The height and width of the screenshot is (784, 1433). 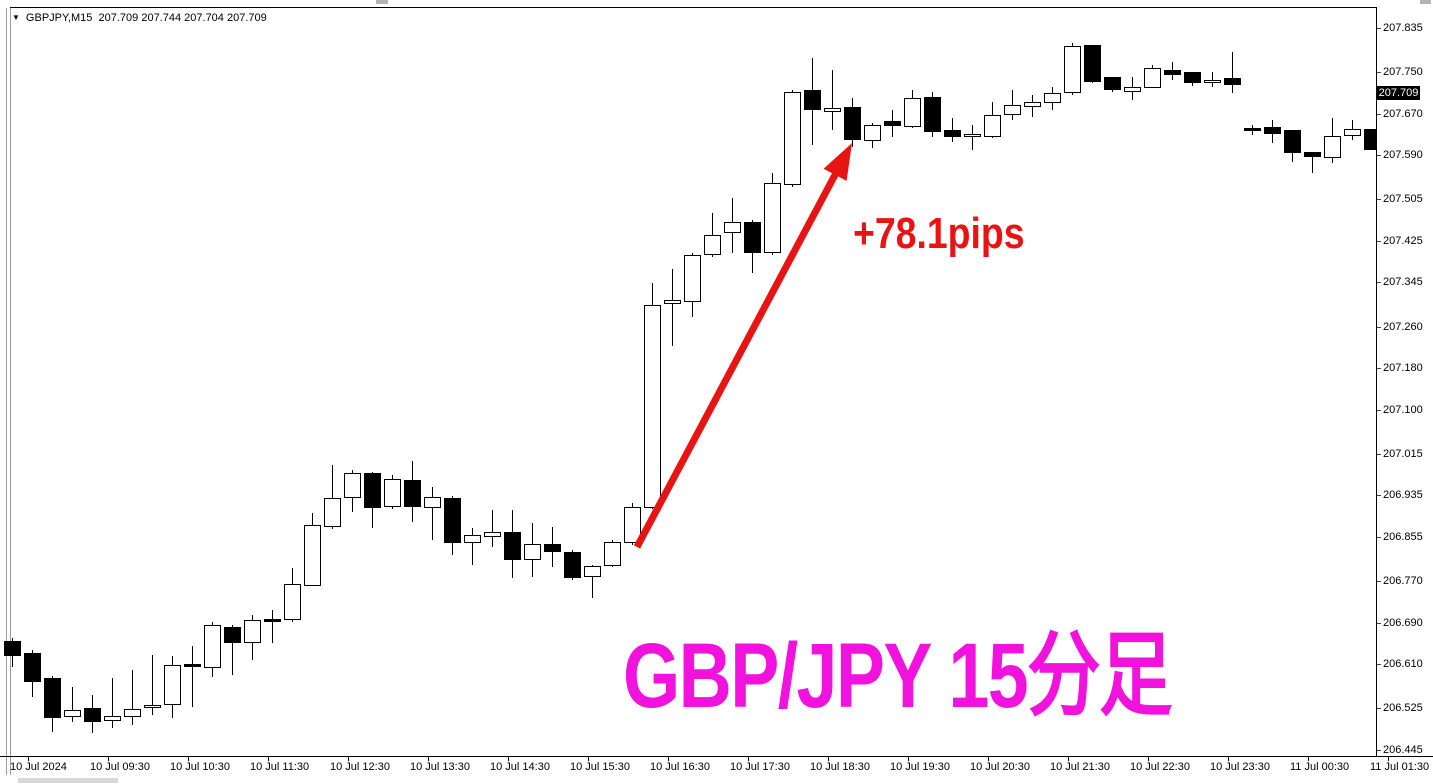 I want to click on price-label: 206.935, so click(x=1403, y=495).